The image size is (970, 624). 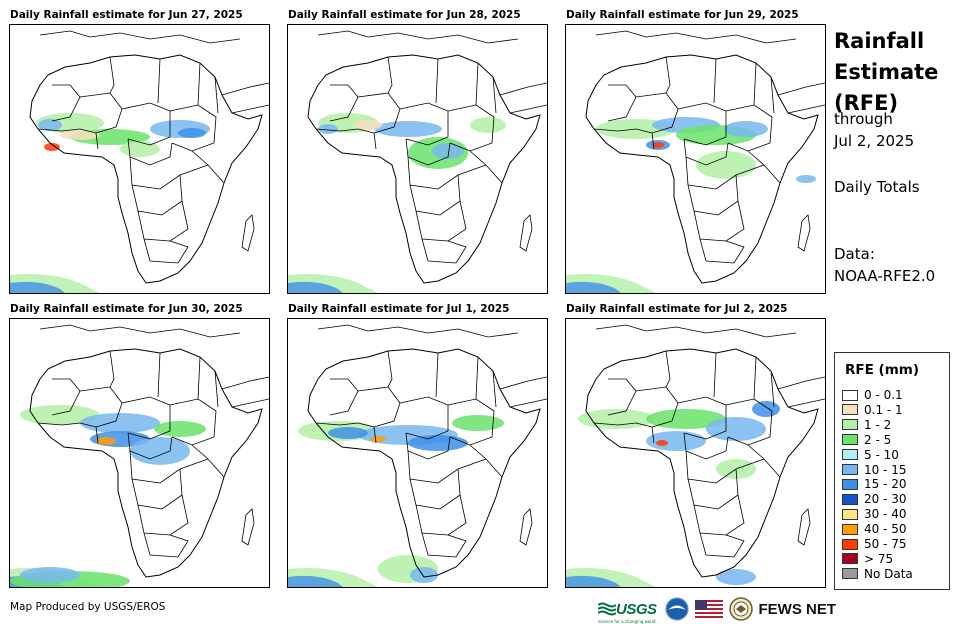 What do you see at coordinates (874, 529) in the screenshot?
I see `legend-item: 40 - 50` at bounding box center [874, 529].